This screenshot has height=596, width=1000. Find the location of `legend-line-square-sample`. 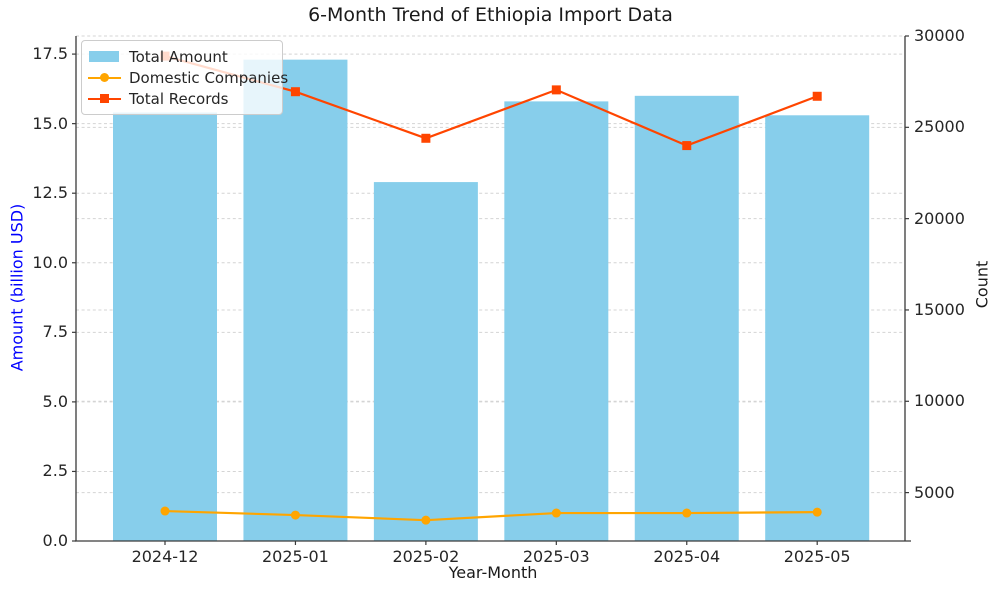

legend-line-square-sample is located at coordinates (104, 98).